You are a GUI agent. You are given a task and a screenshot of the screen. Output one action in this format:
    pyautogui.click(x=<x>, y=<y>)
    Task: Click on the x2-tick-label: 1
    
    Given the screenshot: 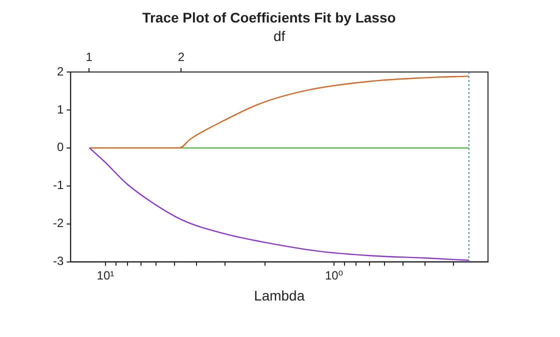 What is the action you would take?
    pyautogui.click(x=89, y=57)
    